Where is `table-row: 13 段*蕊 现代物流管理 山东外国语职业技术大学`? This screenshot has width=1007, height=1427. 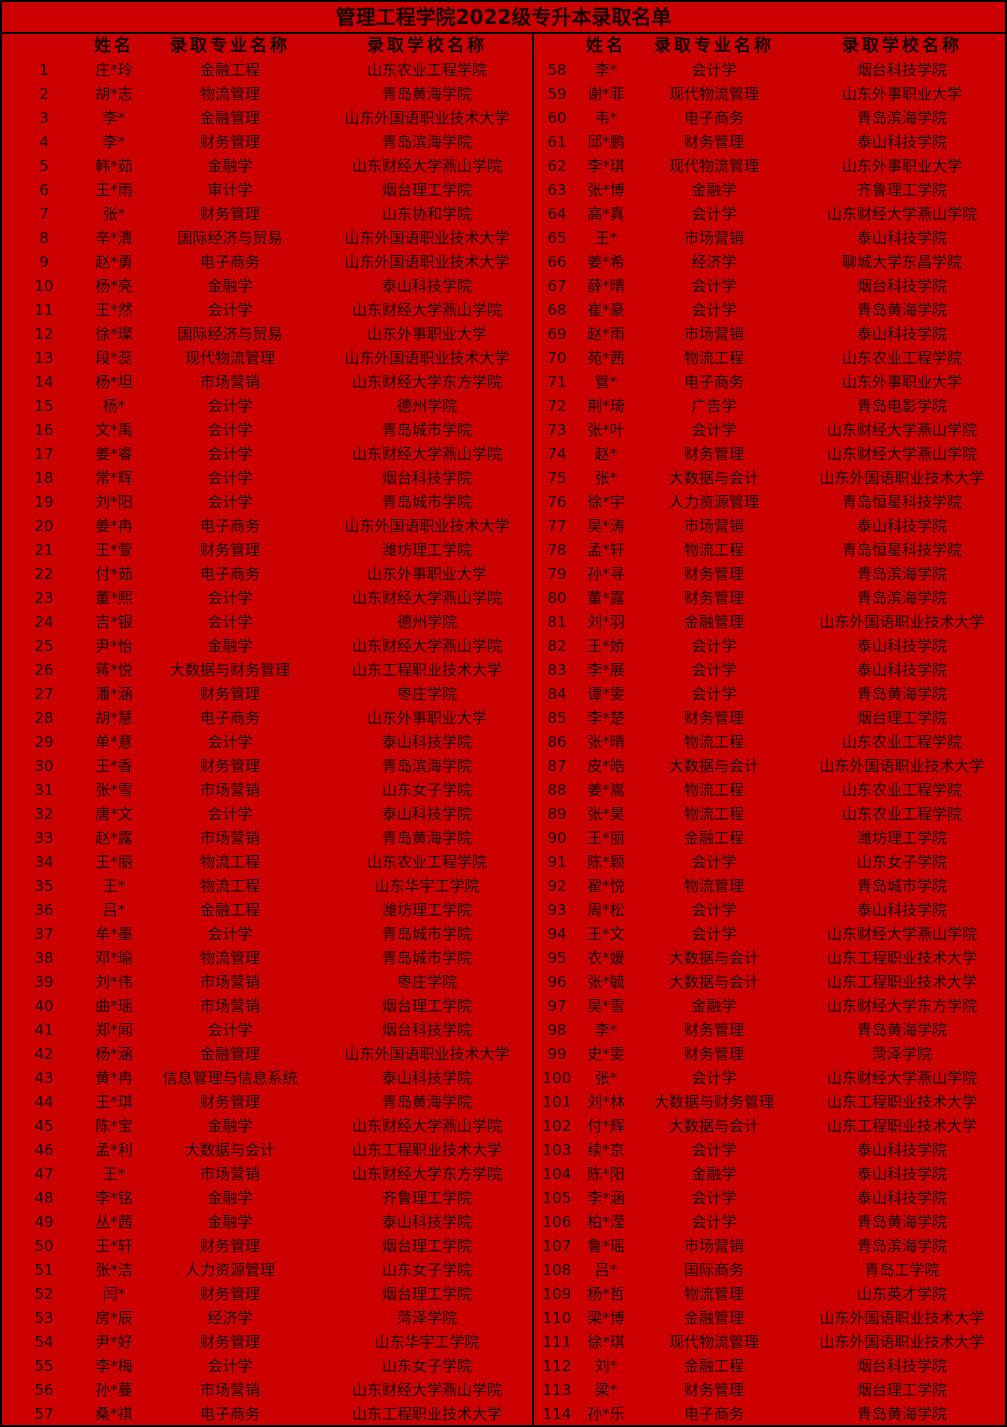 table-row: 13 段*蕊 现代物流管理 山东外国语职业技术大学 is located at coordinates (267, 358).